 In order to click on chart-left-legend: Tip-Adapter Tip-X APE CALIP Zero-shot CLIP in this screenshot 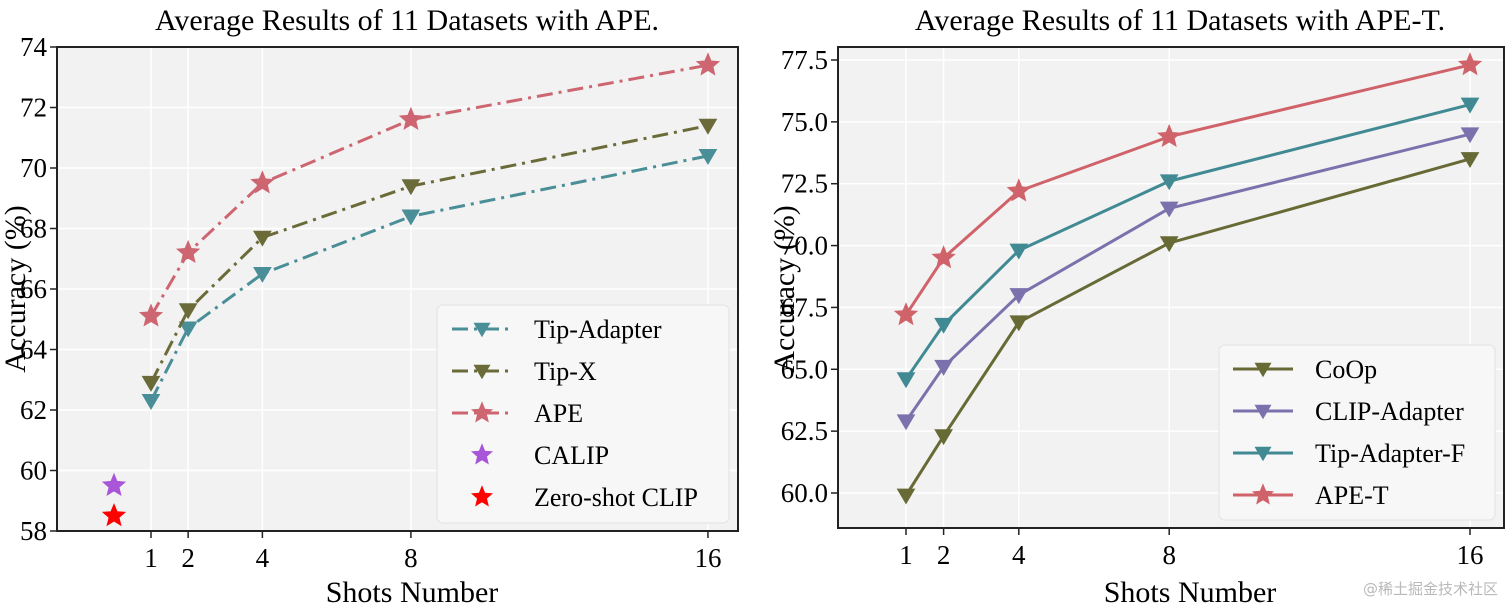, I will do `click(583, 414)`.